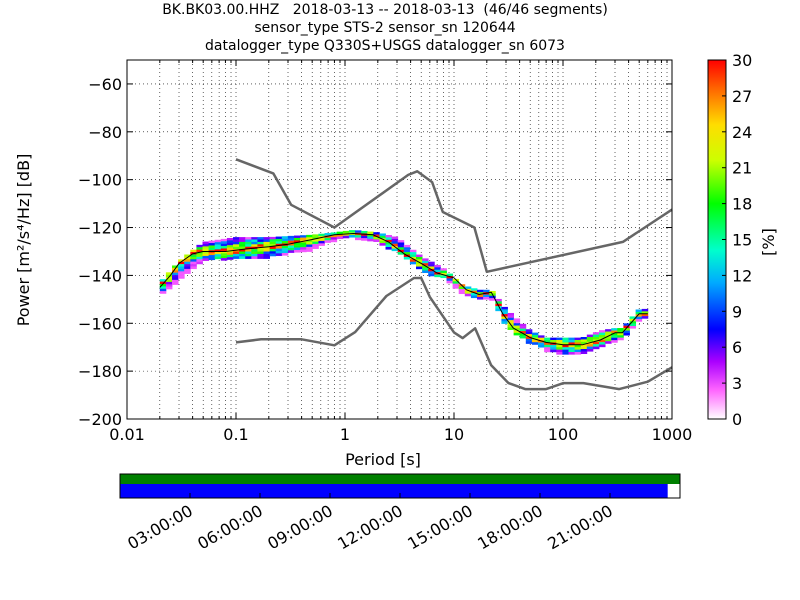  I want to click on time-tick-label: 12:00:00, so click(370, 527).